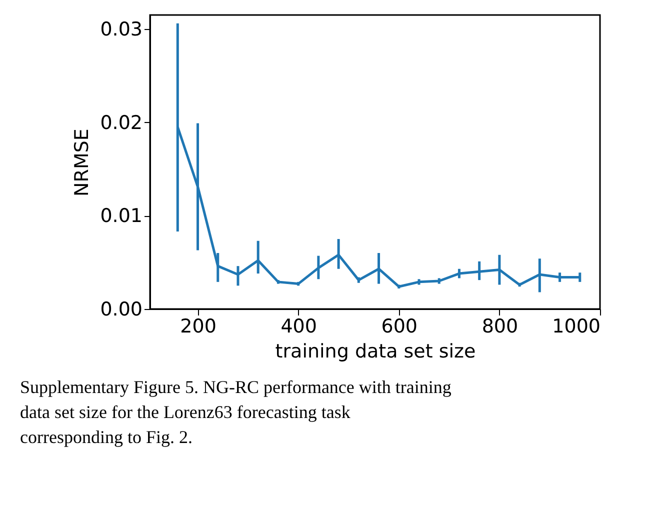 The width and height of the screenshot is (647, 508). Describe the element at coordinates (375, 351) in the screenshot. I see `x-axis-title: training data set size` at that location.